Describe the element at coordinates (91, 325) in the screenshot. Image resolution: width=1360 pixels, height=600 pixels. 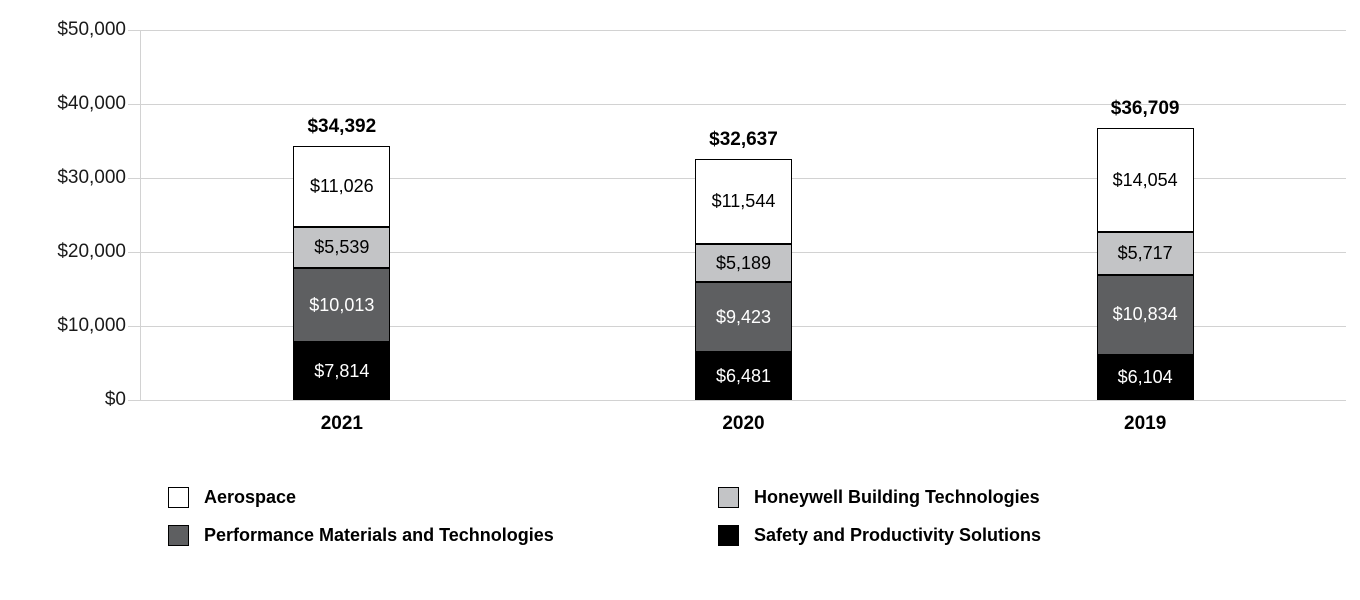
I see `y-axis-label: $10,000` at that location.